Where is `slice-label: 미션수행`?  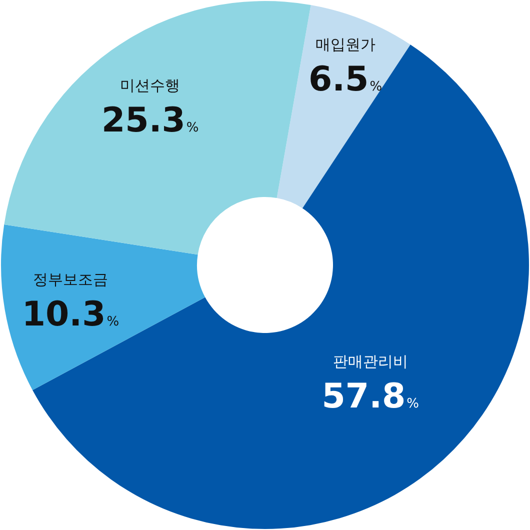
slice-label: 미션수행 is located at coordinates (150, 85).